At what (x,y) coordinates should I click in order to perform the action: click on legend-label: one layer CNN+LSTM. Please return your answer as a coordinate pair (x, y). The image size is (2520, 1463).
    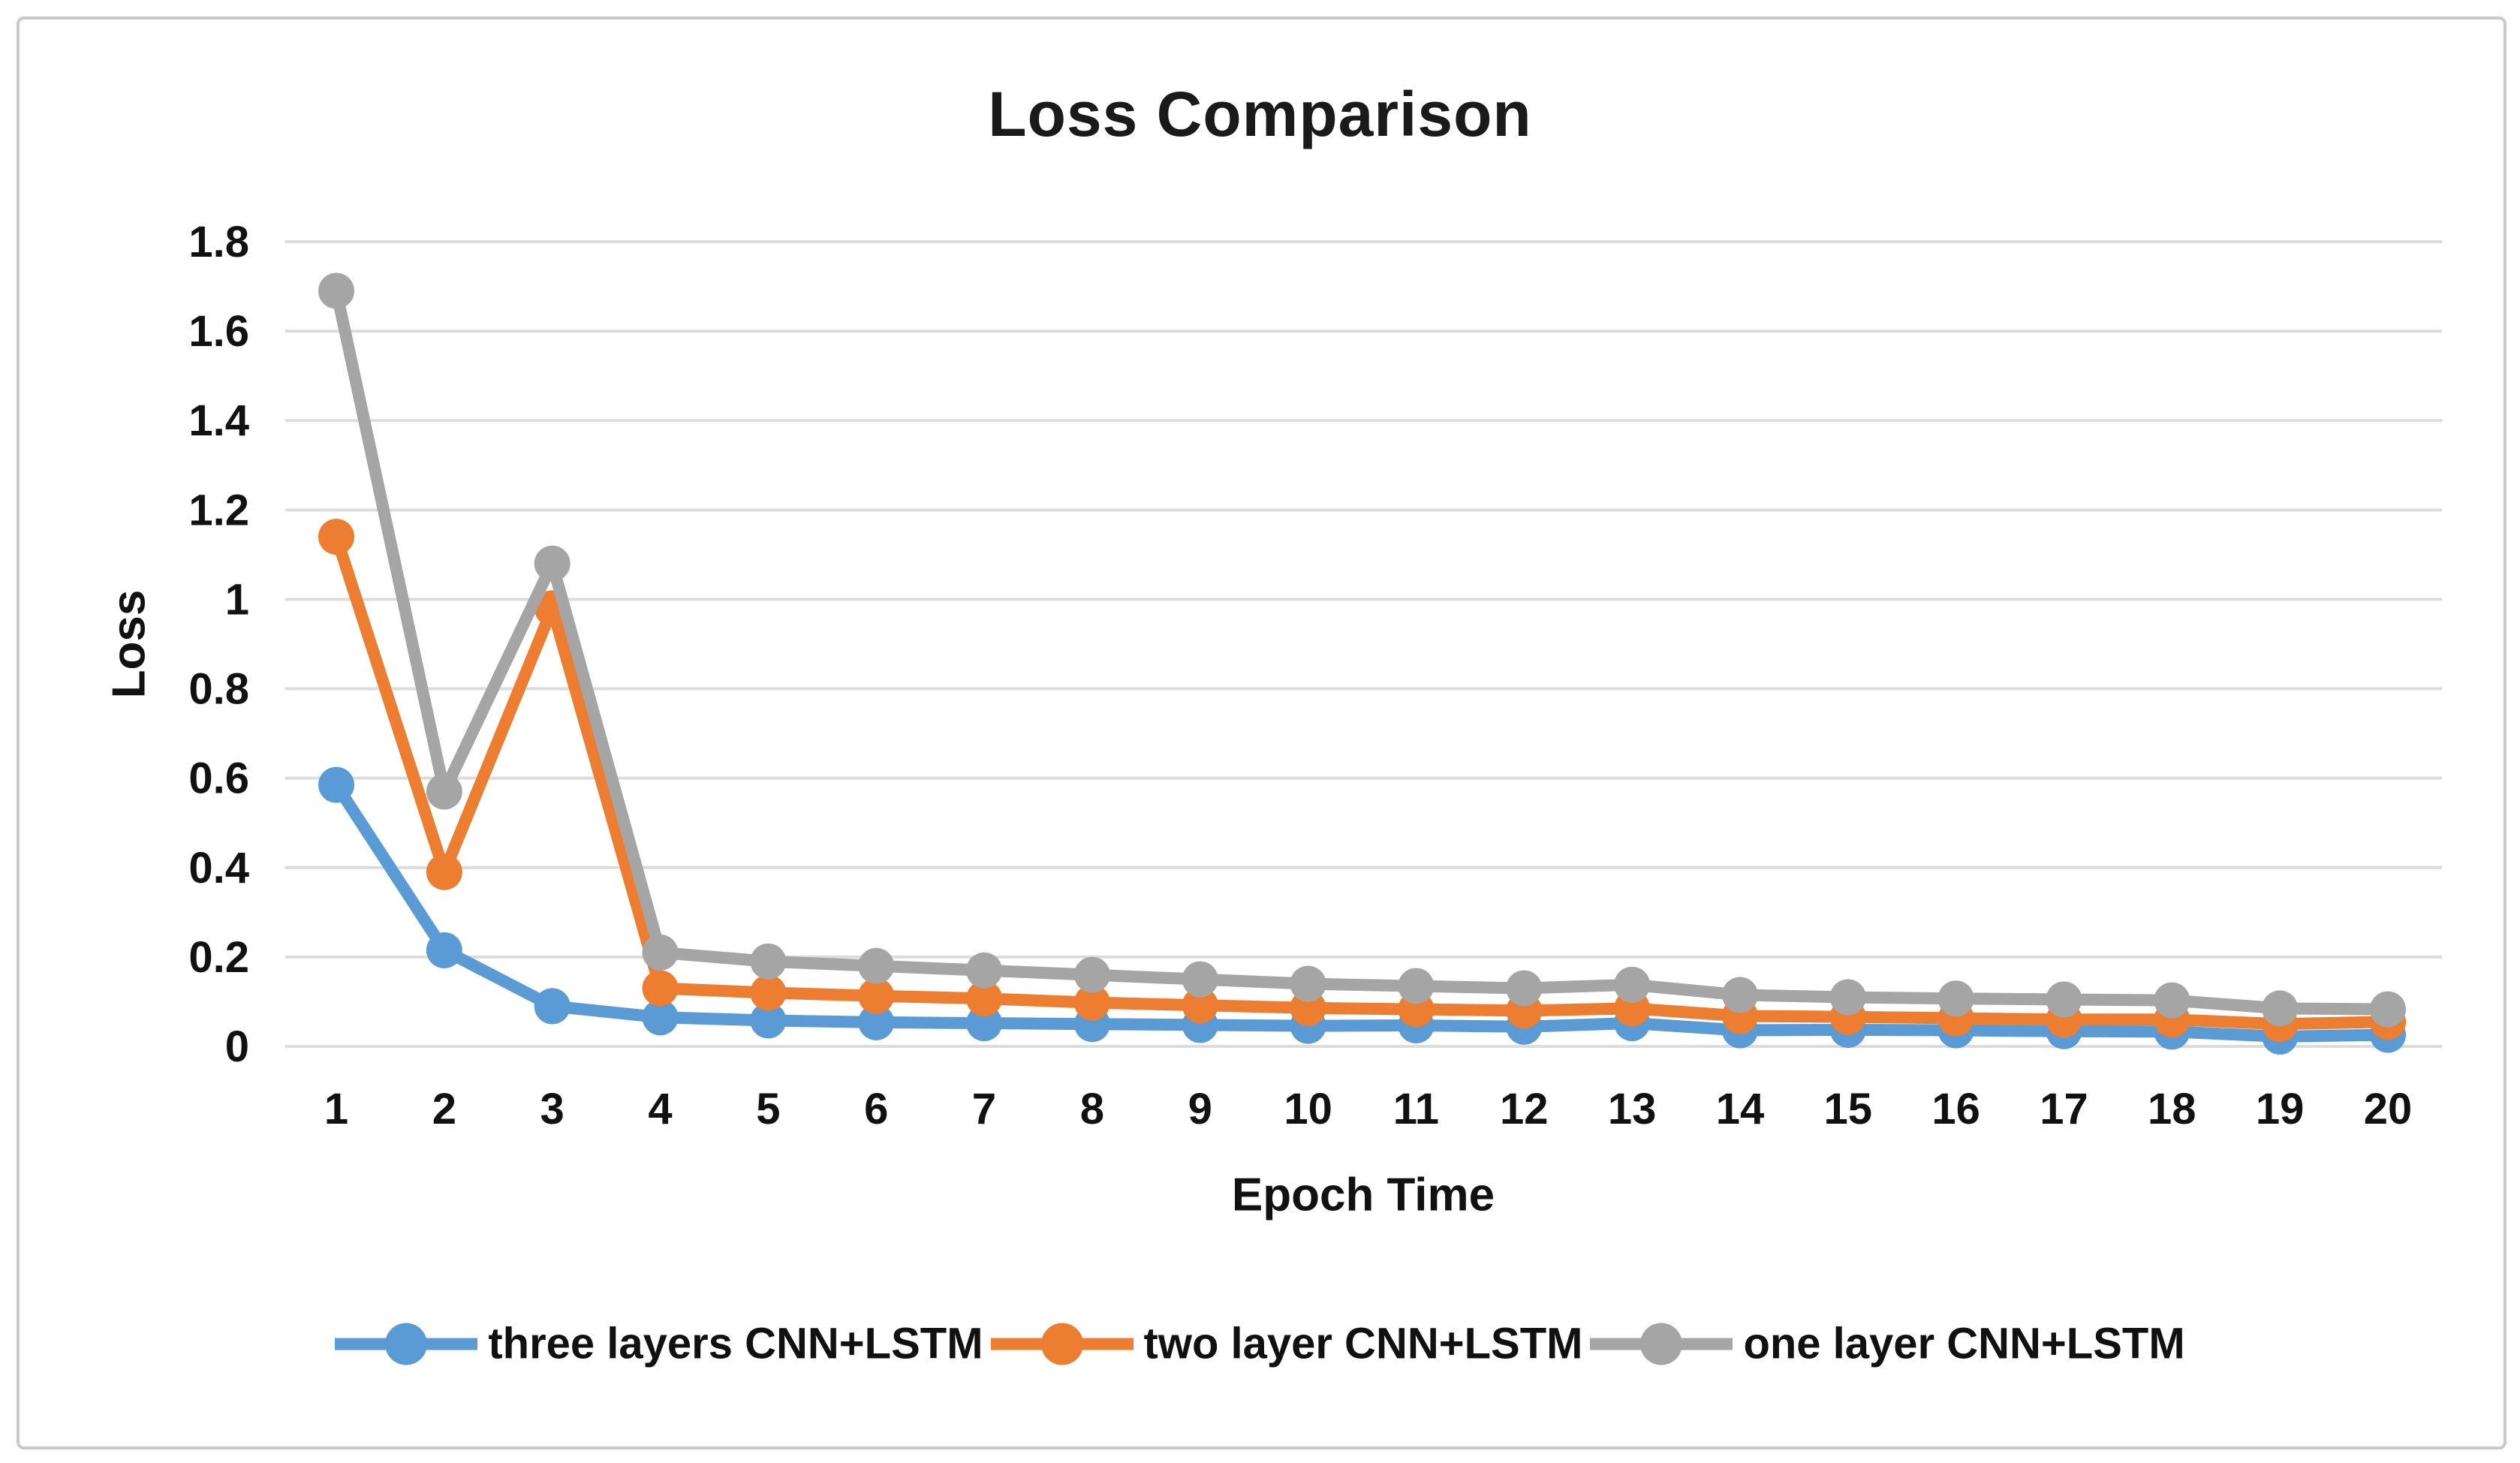
    Looking at the image, I should click on (1964, 1343).